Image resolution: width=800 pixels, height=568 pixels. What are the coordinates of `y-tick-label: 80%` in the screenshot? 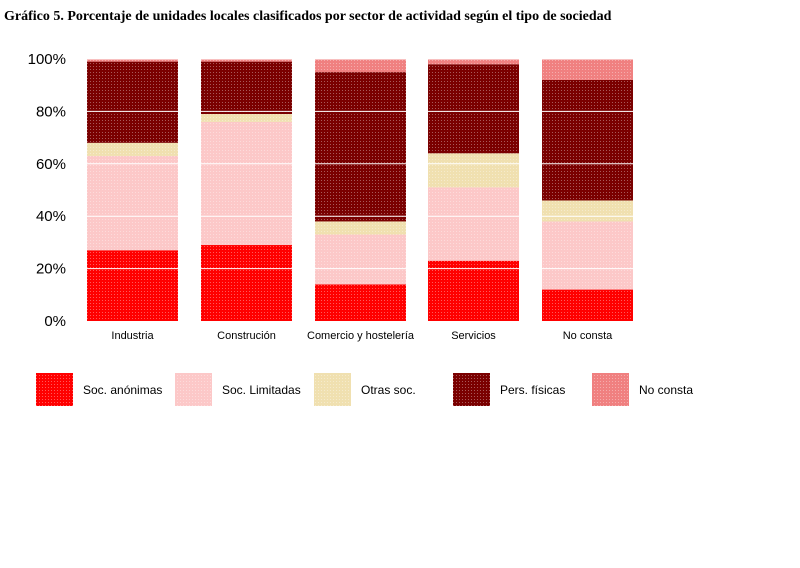 It's located at (51, 111).